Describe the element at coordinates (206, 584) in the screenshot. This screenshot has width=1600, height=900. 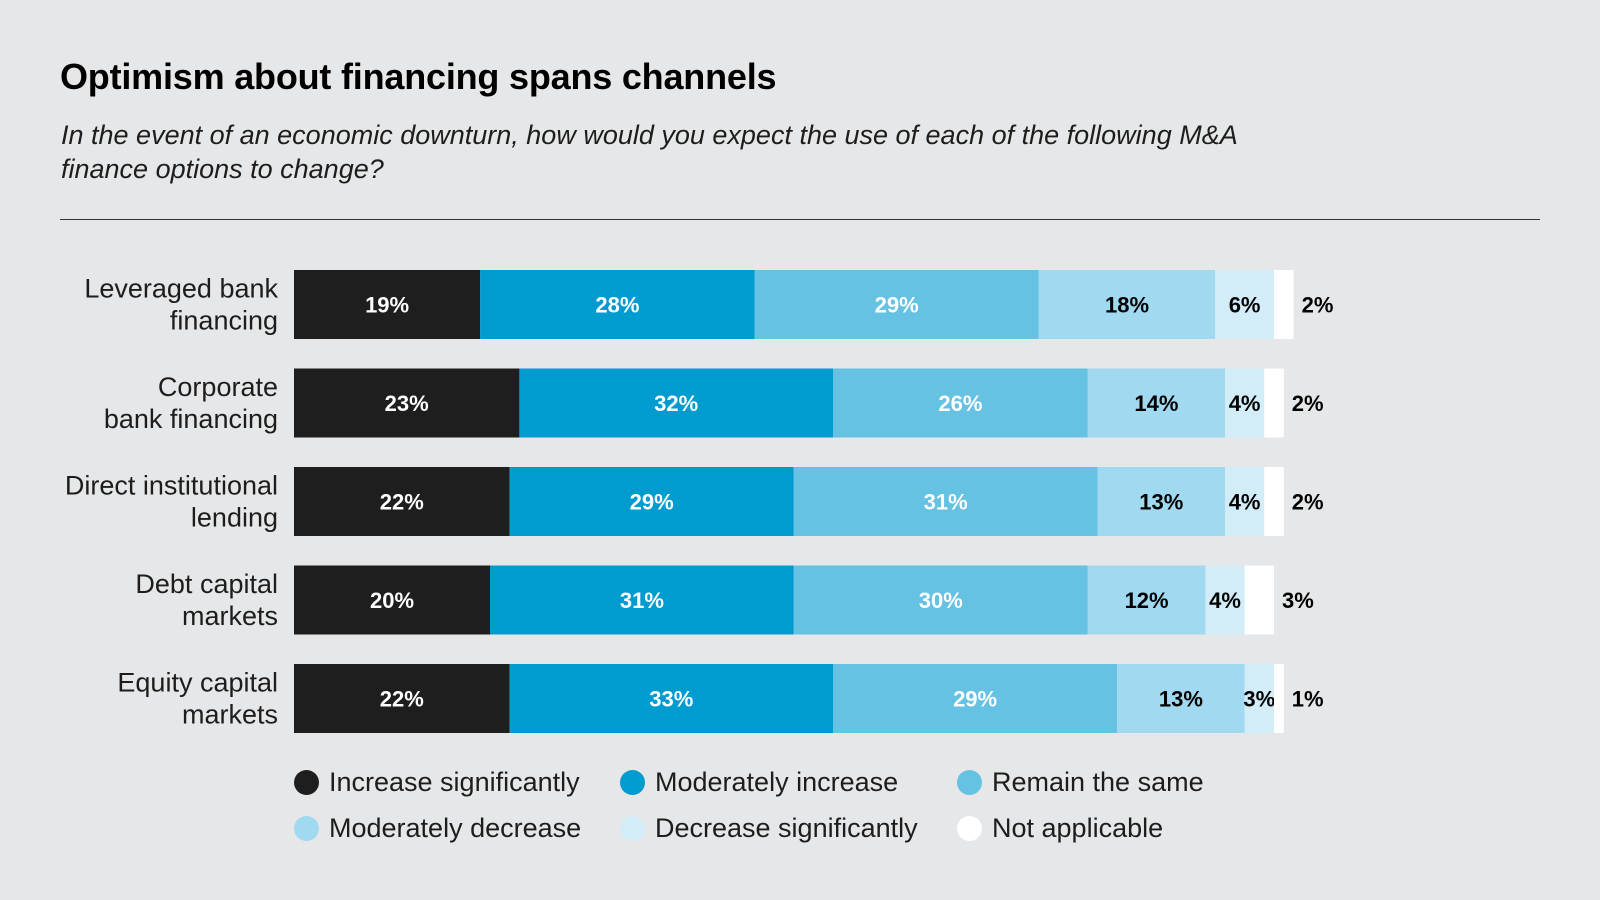
I see `category-label: Debt capital` at that location.